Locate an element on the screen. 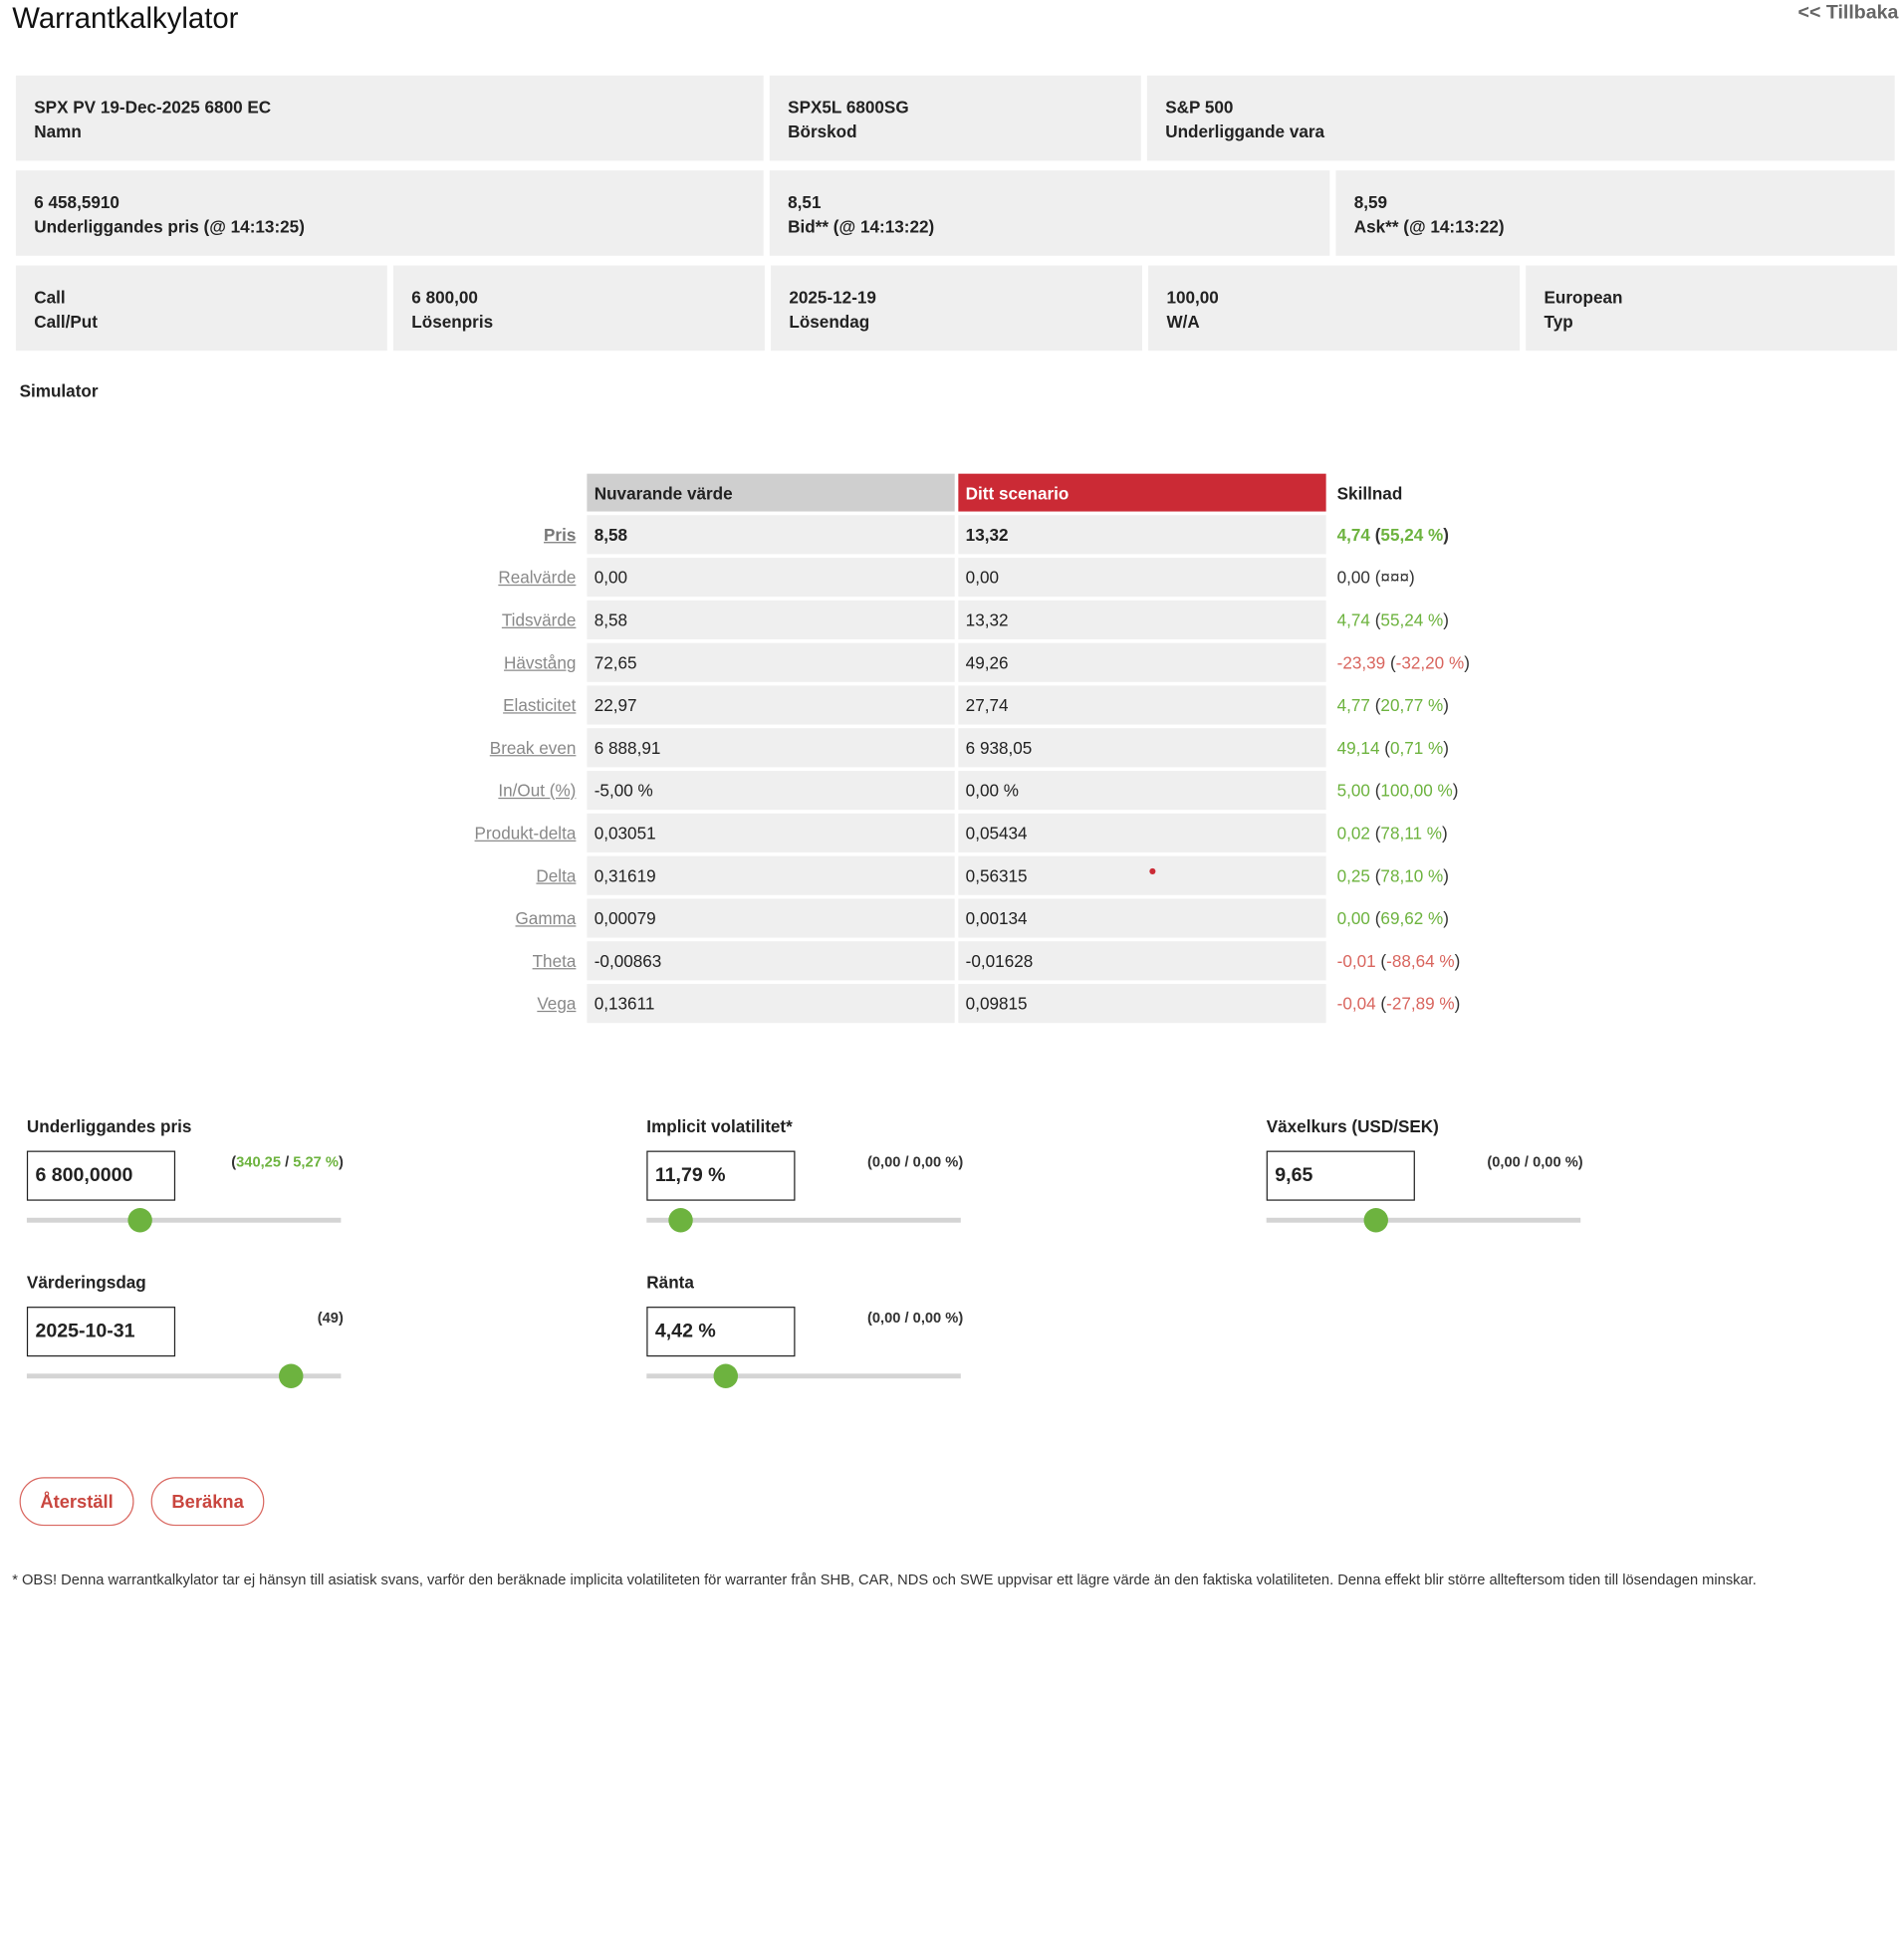 Image resolution: width=1904 pixels, height=1934 pixels. diff-abs: 0,00 is located at coordinates (1353, 918).